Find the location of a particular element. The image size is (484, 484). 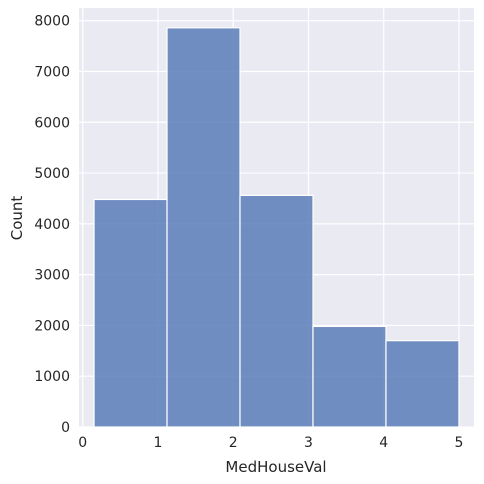

x-tick-label: 5 is located at coordinates (458, 443).